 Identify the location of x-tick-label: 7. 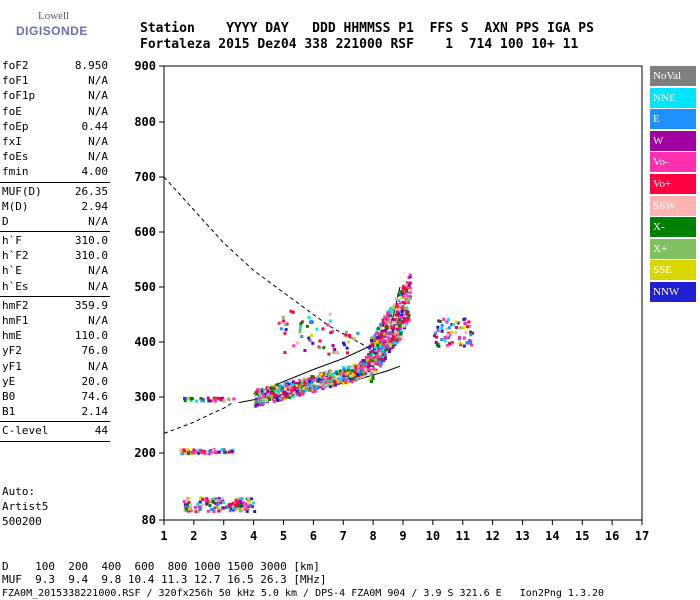
(343, 536).